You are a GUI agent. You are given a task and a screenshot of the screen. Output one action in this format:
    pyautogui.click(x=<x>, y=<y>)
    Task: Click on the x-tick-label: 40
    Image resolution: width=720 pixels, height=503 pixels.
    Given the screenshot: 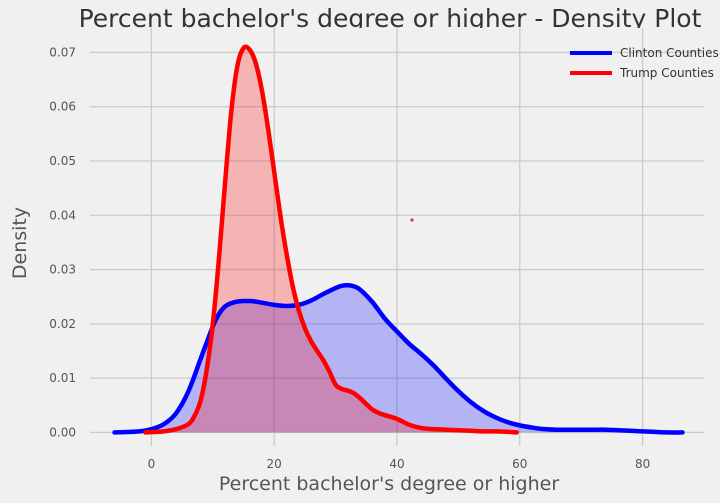 What is the action you would take?
    pyautogui.click(x=396, y=464)
    